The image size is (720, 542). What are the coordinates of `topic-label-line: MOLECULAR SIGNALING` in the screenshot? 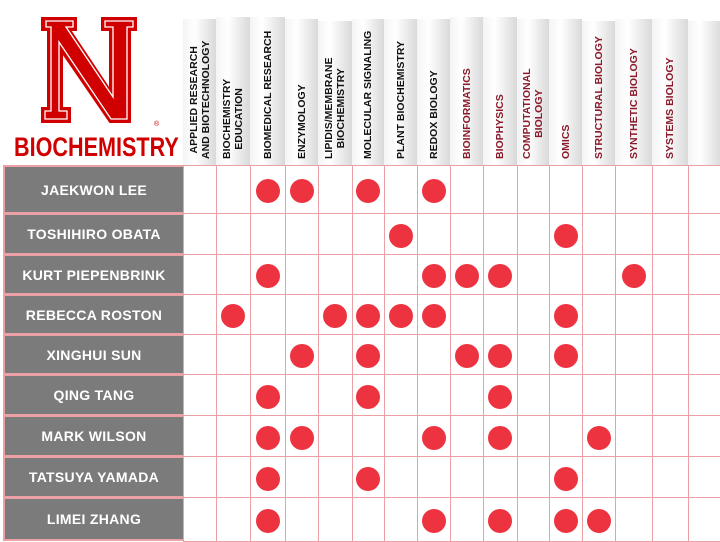 It's located at (368, 94).